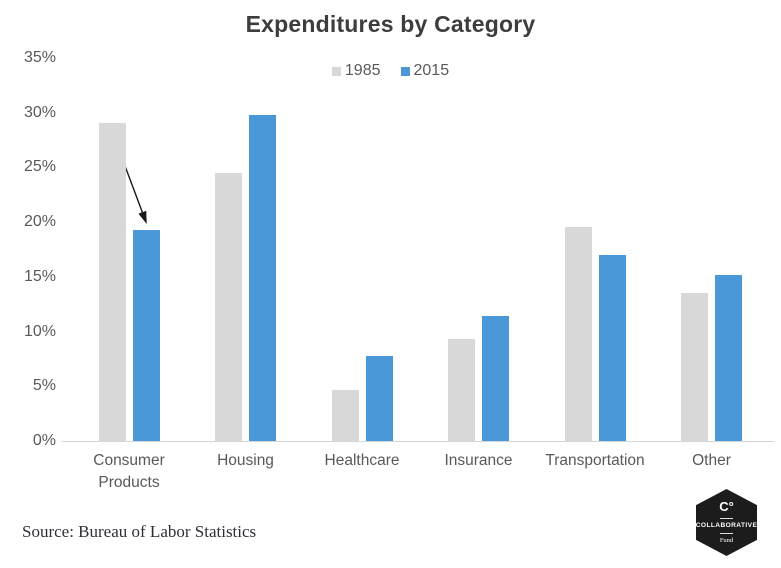 This screenshot has height=568, width=781. I want to click on bar-1985-insurance, so click(461, 390).